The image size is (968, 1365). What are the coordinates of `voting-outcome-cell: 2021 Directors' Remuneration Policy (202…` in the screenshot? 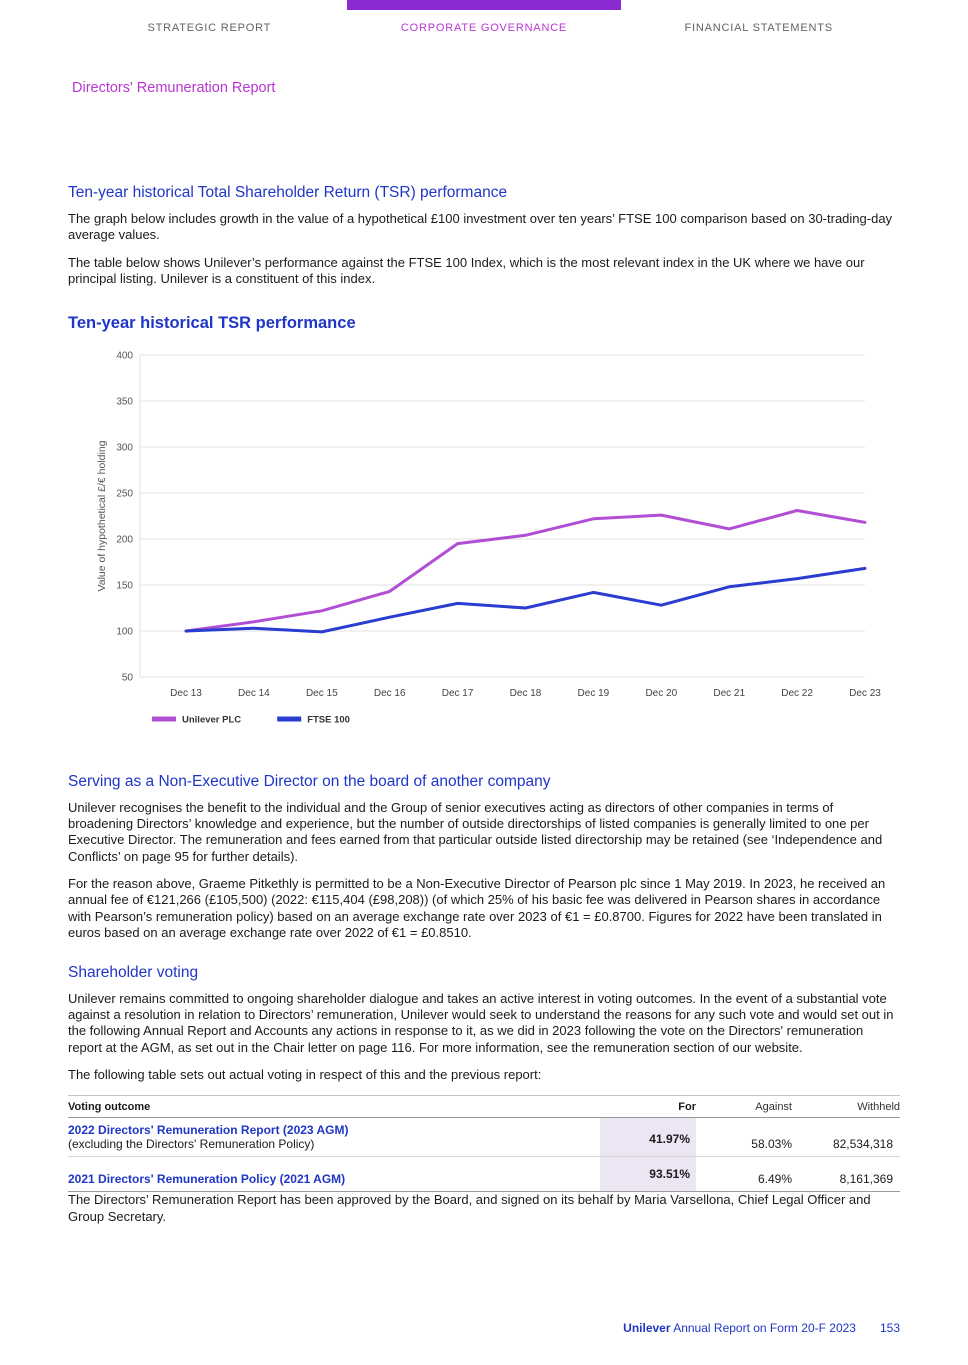 It's located at (334, 1179).